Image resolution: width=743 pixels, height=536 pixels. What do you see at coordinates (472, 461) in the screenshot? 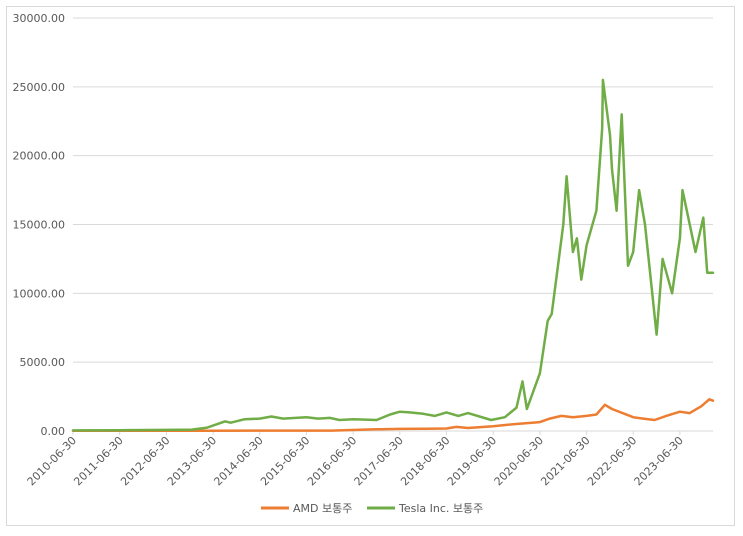
I see `x-tick-label: 2019-06-30` at bounding box center [472, 461].